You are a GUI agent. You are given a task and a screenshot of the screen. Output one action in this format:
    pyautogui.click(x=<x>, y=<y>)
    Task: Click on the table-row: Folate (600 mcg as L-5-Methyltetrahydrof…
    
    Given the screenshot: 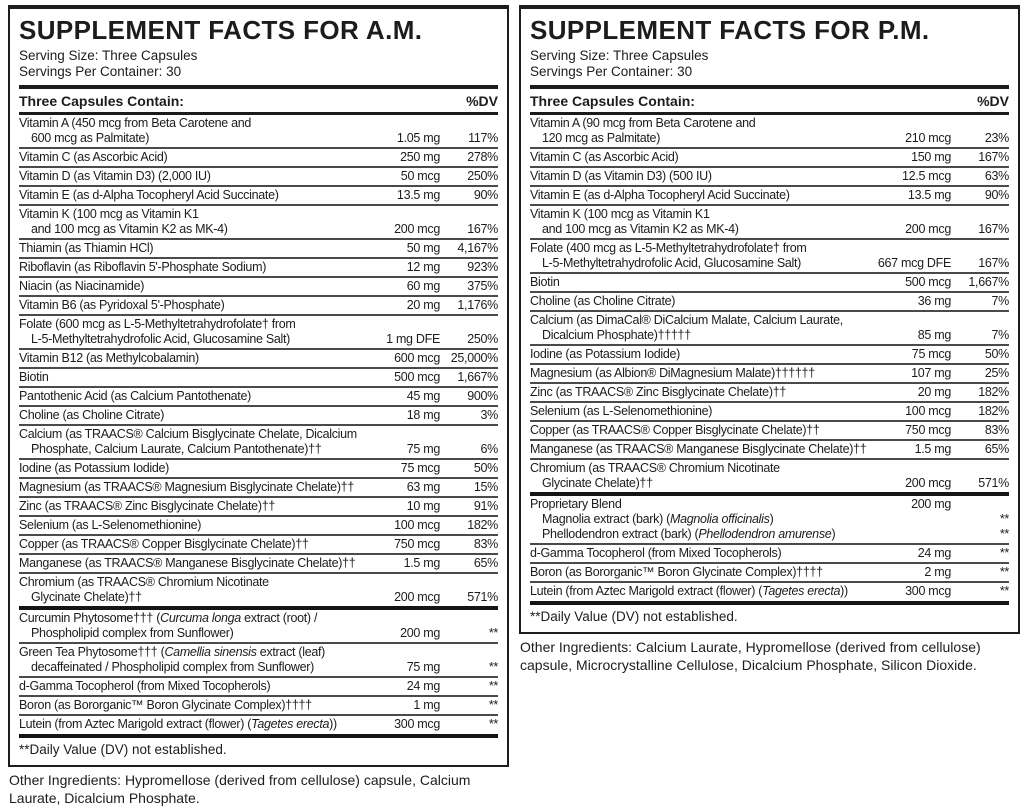 What is the action you would take?
    pyautogui.click(x=258, y=331)
    